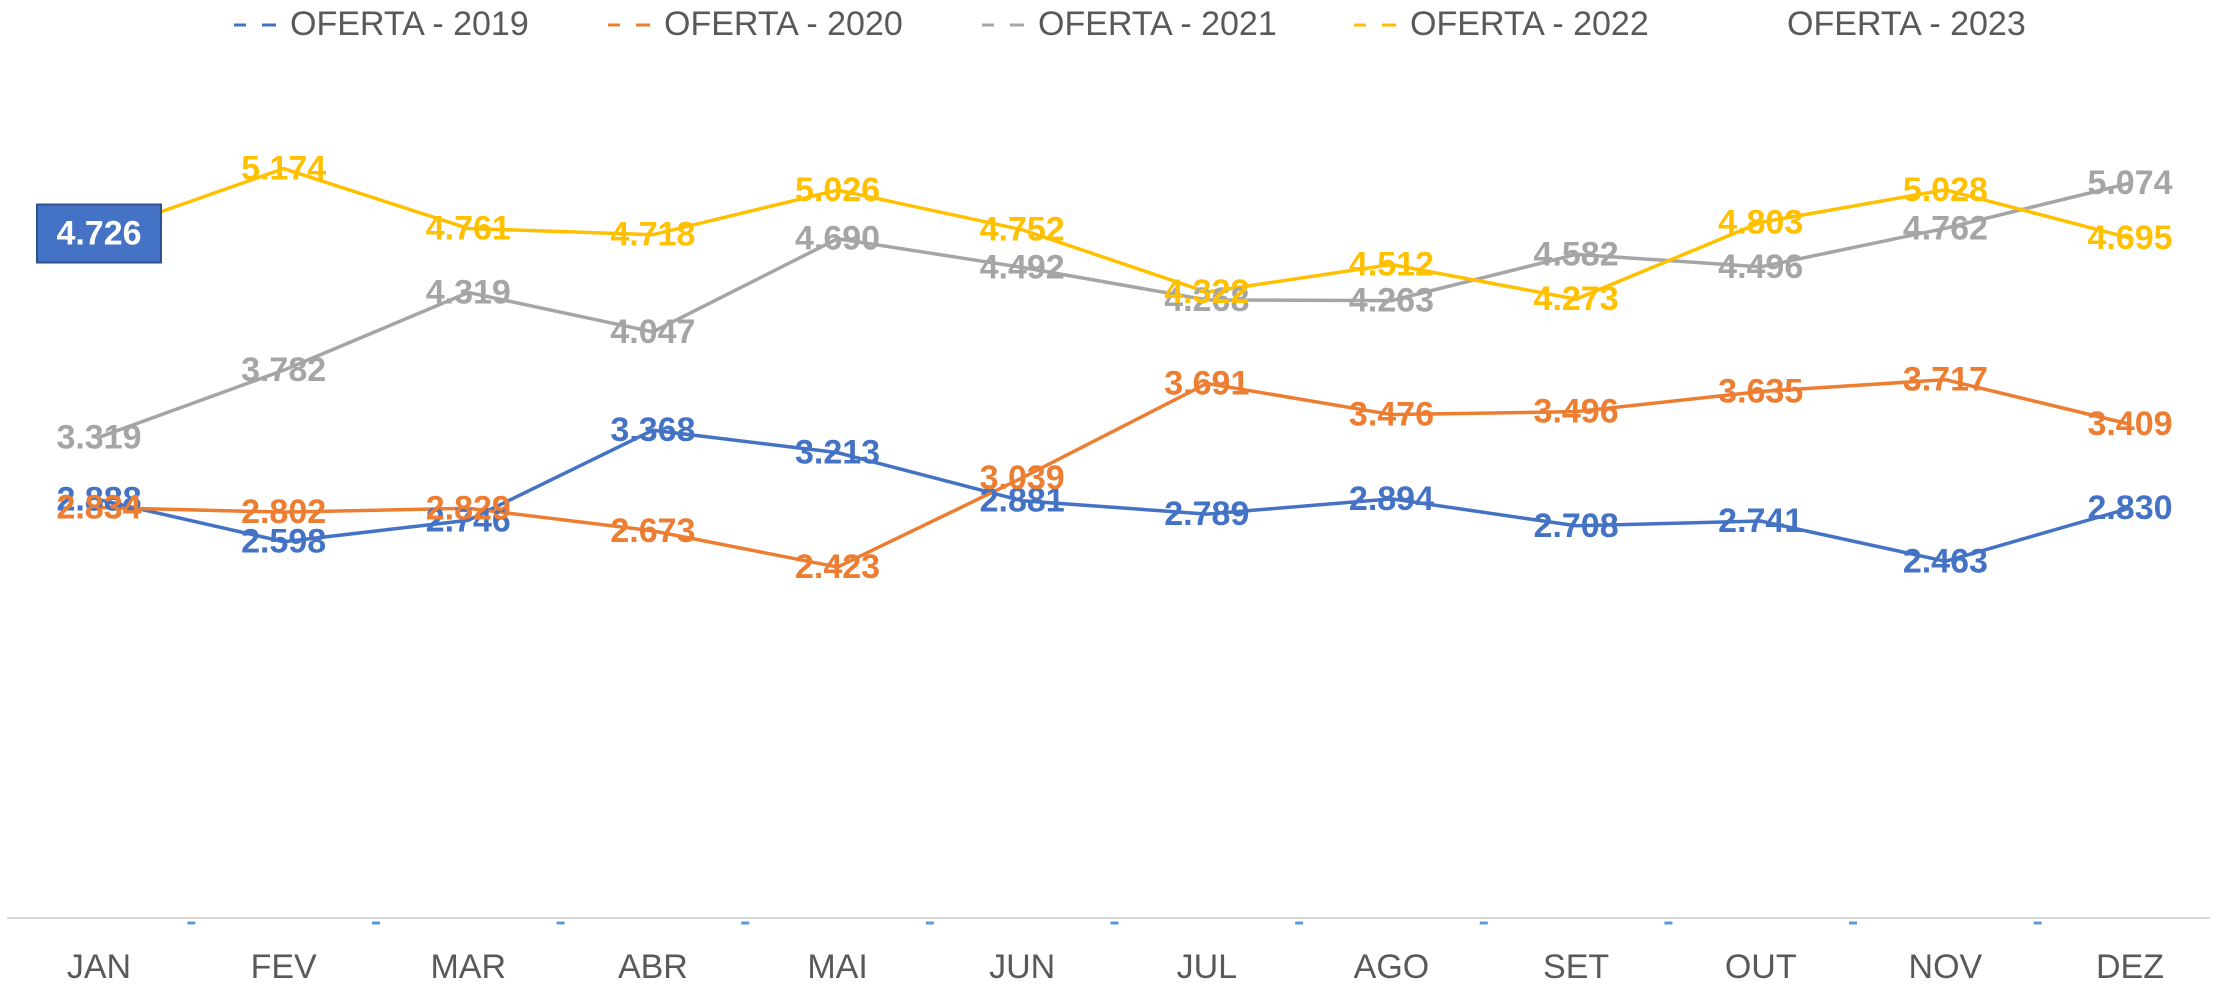 The height and width of the screenshot is (989, 2215). Describe the element at coordinates (1391, 301) in the screenshot. I see `data-label: 4.263` at that location.